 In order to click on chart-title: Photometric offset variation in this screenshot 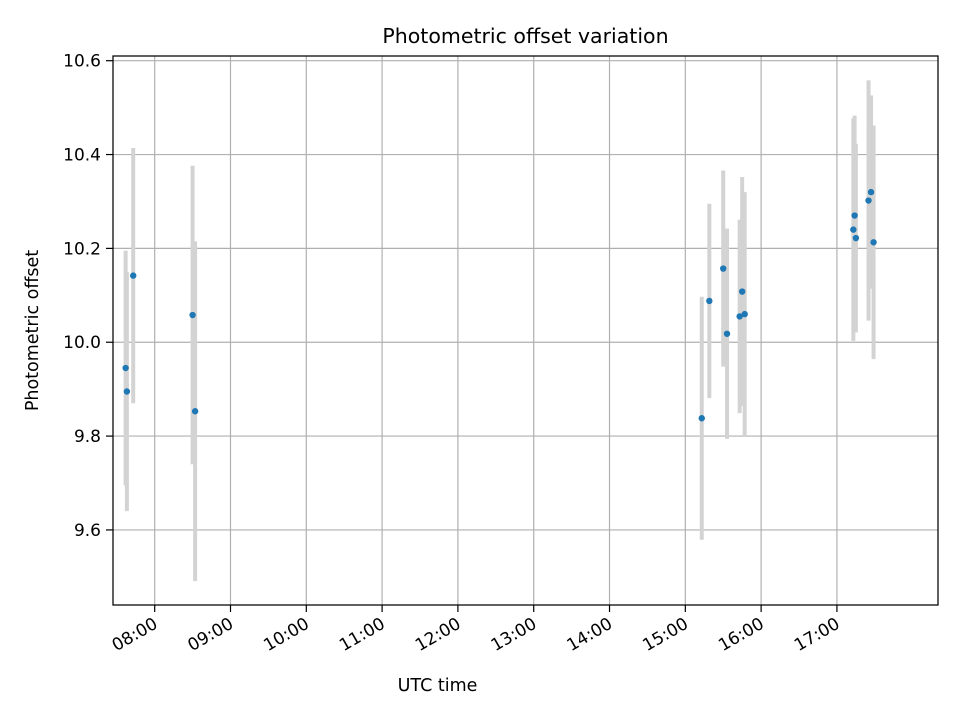, I will do `click(525, 36)`.